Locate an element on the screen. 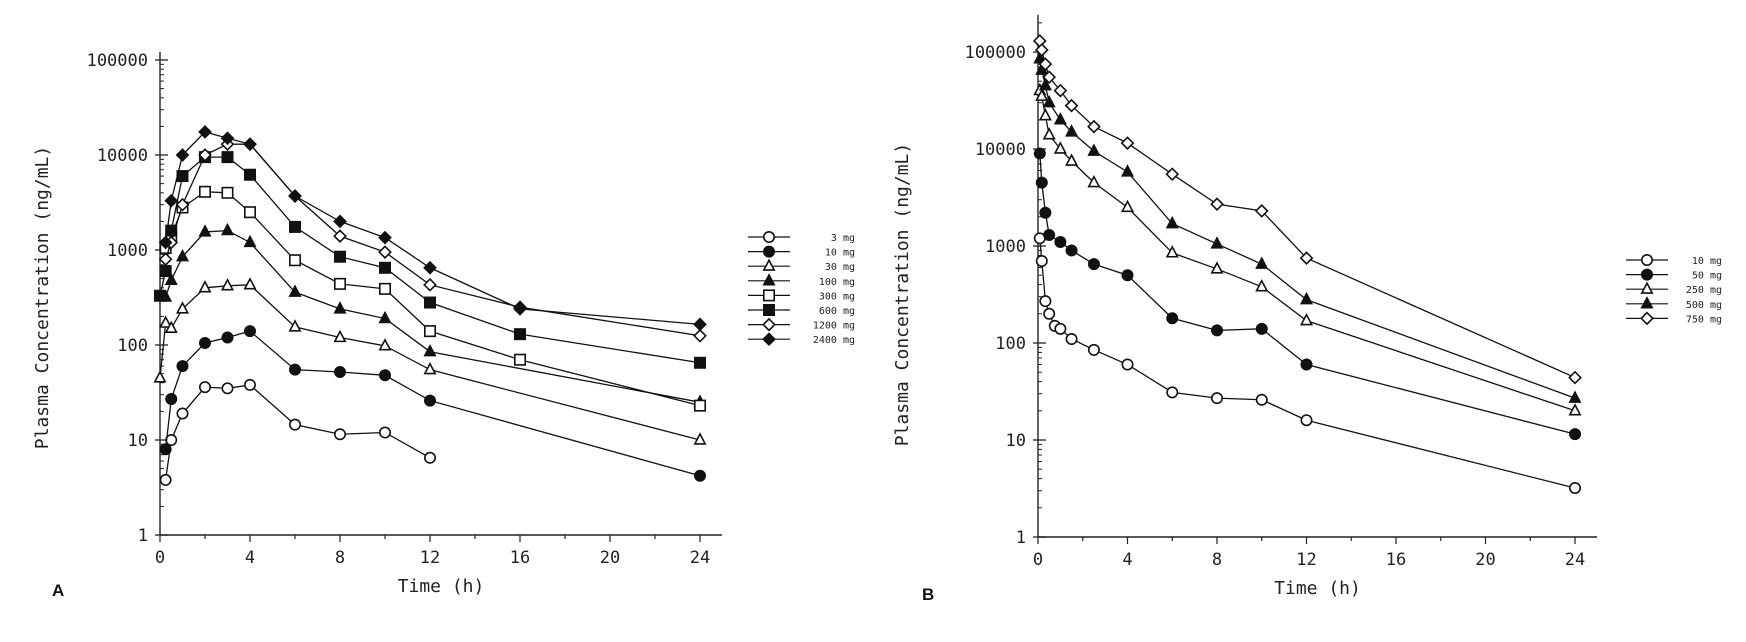 This screenshot has height=642, width=1746. legend-item: 3 mg is located at coordinates (801, 238).